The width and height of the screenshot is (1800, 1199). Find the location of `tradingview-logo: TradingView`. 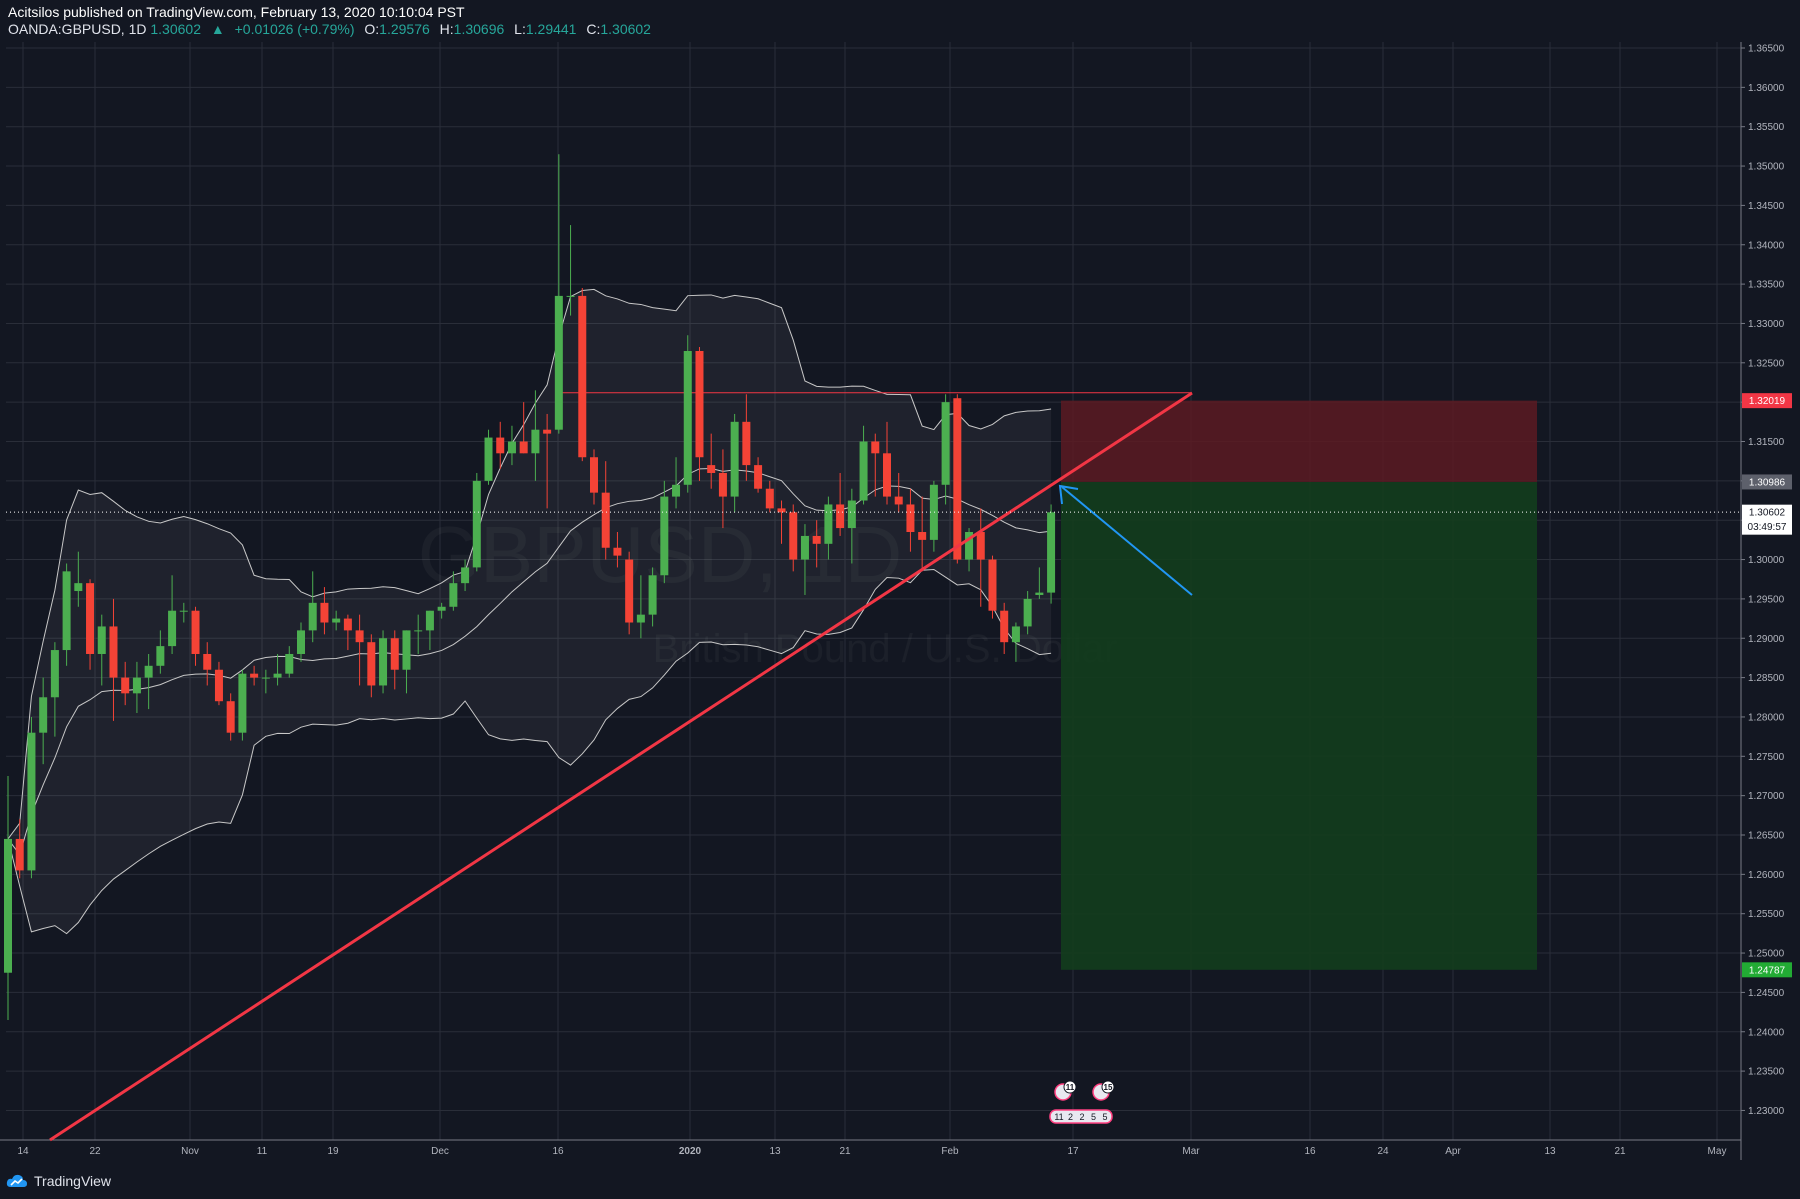

tradingview-logo: TradingView is located at coordinates (58, 1181).